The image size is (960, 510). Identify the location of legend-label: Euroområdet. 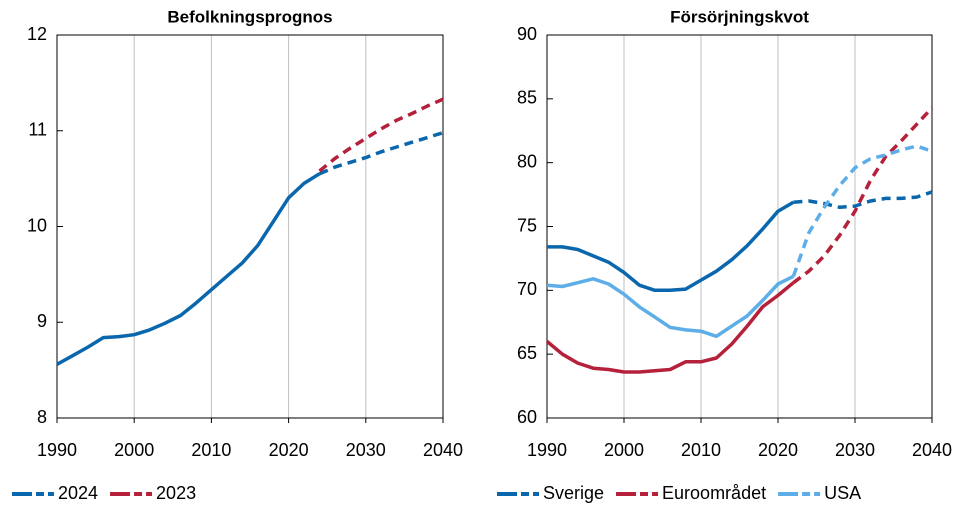
(714, 493).